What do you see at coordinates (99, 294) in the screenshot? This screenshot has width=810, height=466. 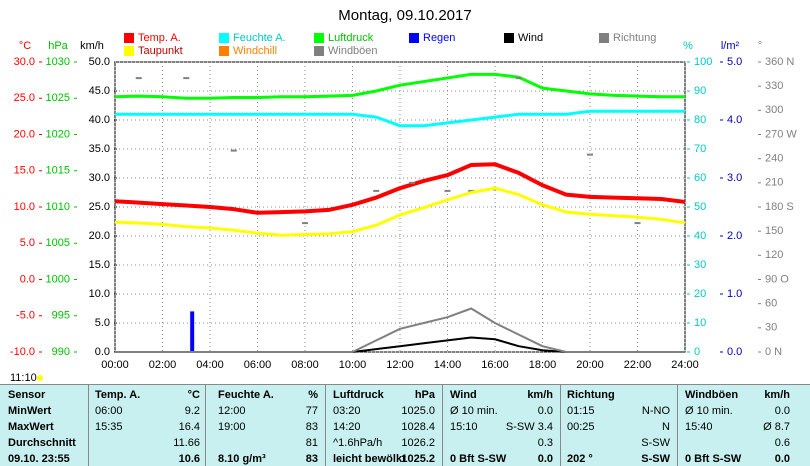 I see `y-tick-label: 10.0` at bounding box center [99, 294].